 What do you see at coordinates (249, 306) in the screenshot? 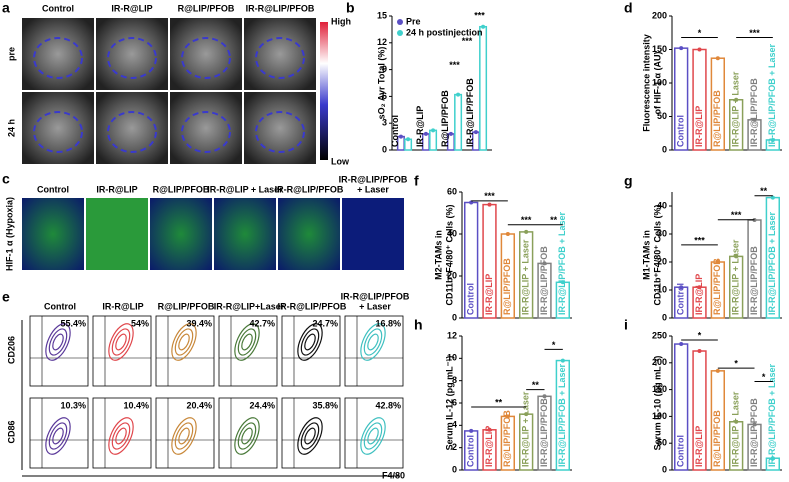
I see `column-label: IR-R@LIP+Laser` at bounding box center [249, 306].